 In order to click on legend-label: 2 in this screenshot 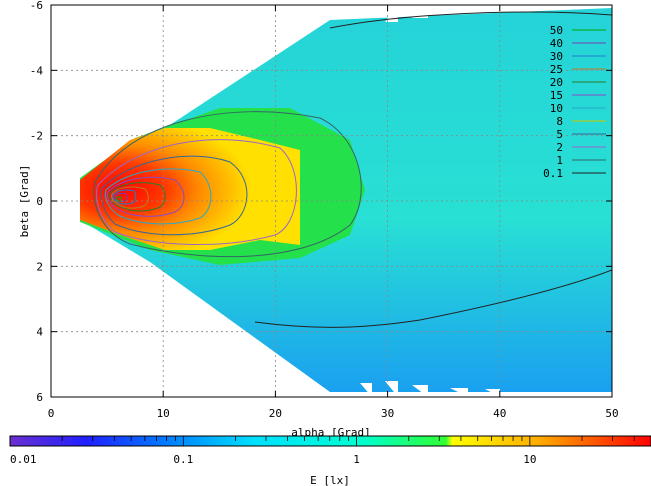, I will do `click(559, 147)`.